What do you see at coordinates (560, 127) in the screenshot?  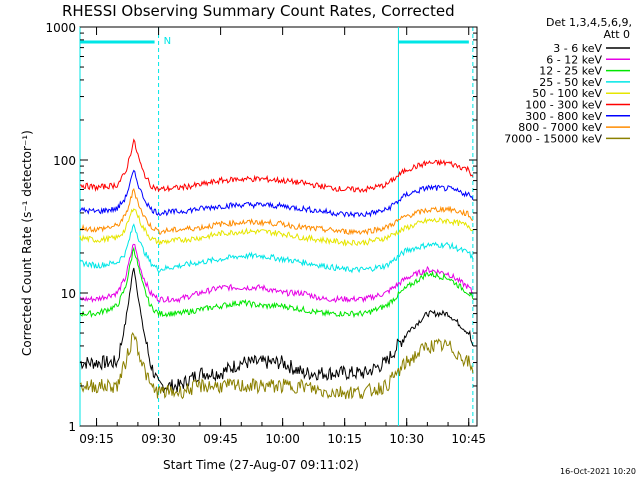 I see `legend-label-7: 800 - 7000 keV` at bounding box center [560, 127].